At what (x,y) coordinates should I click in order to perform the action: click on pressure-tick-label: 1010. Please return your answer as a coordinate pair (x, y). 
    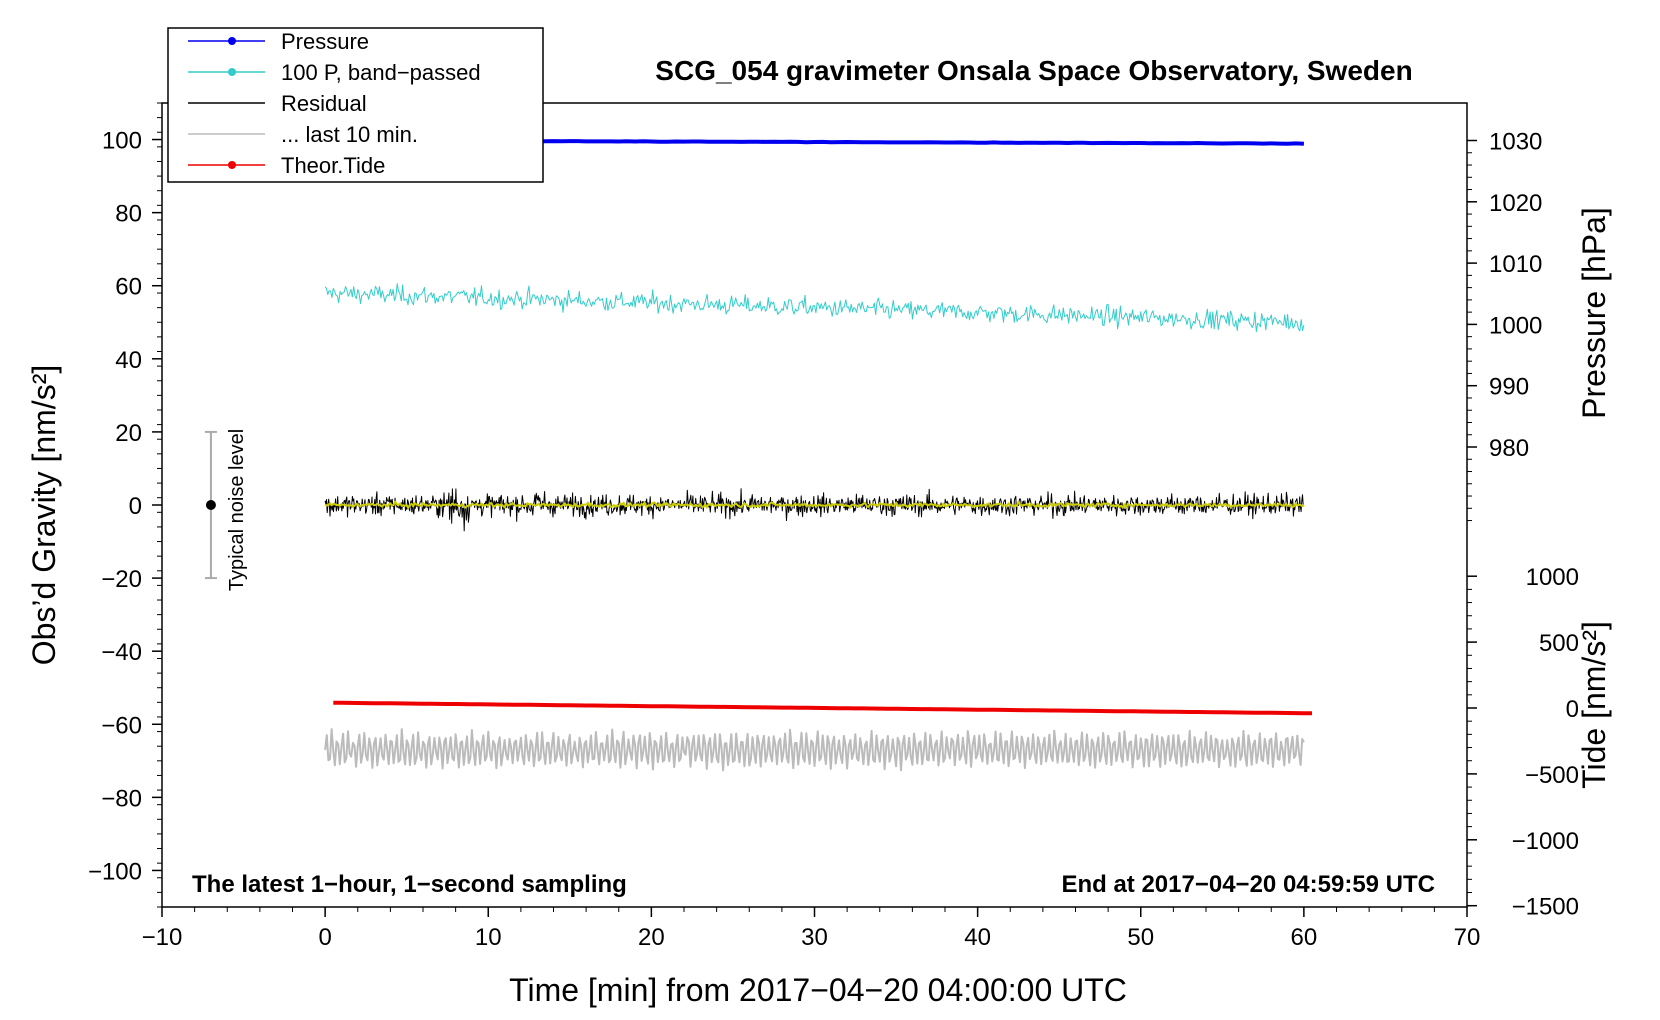
    Looking at the image, I should click on (1515, 264).